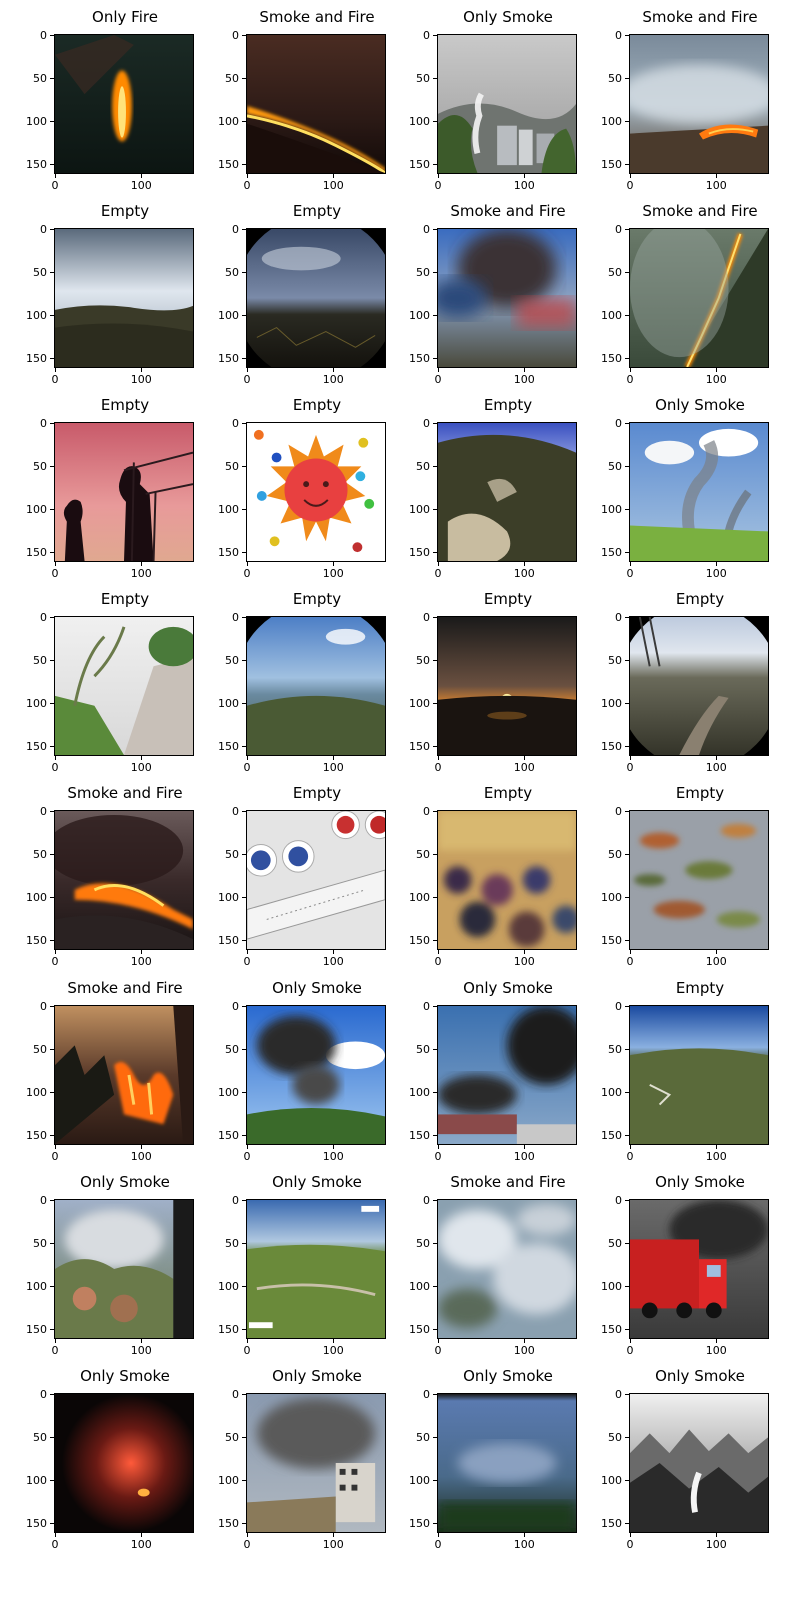  What do you see at coordinates (125, 988) in the screenshot?
I see `panel-title: Smoke and Fire` at bounding box center [125, 988].